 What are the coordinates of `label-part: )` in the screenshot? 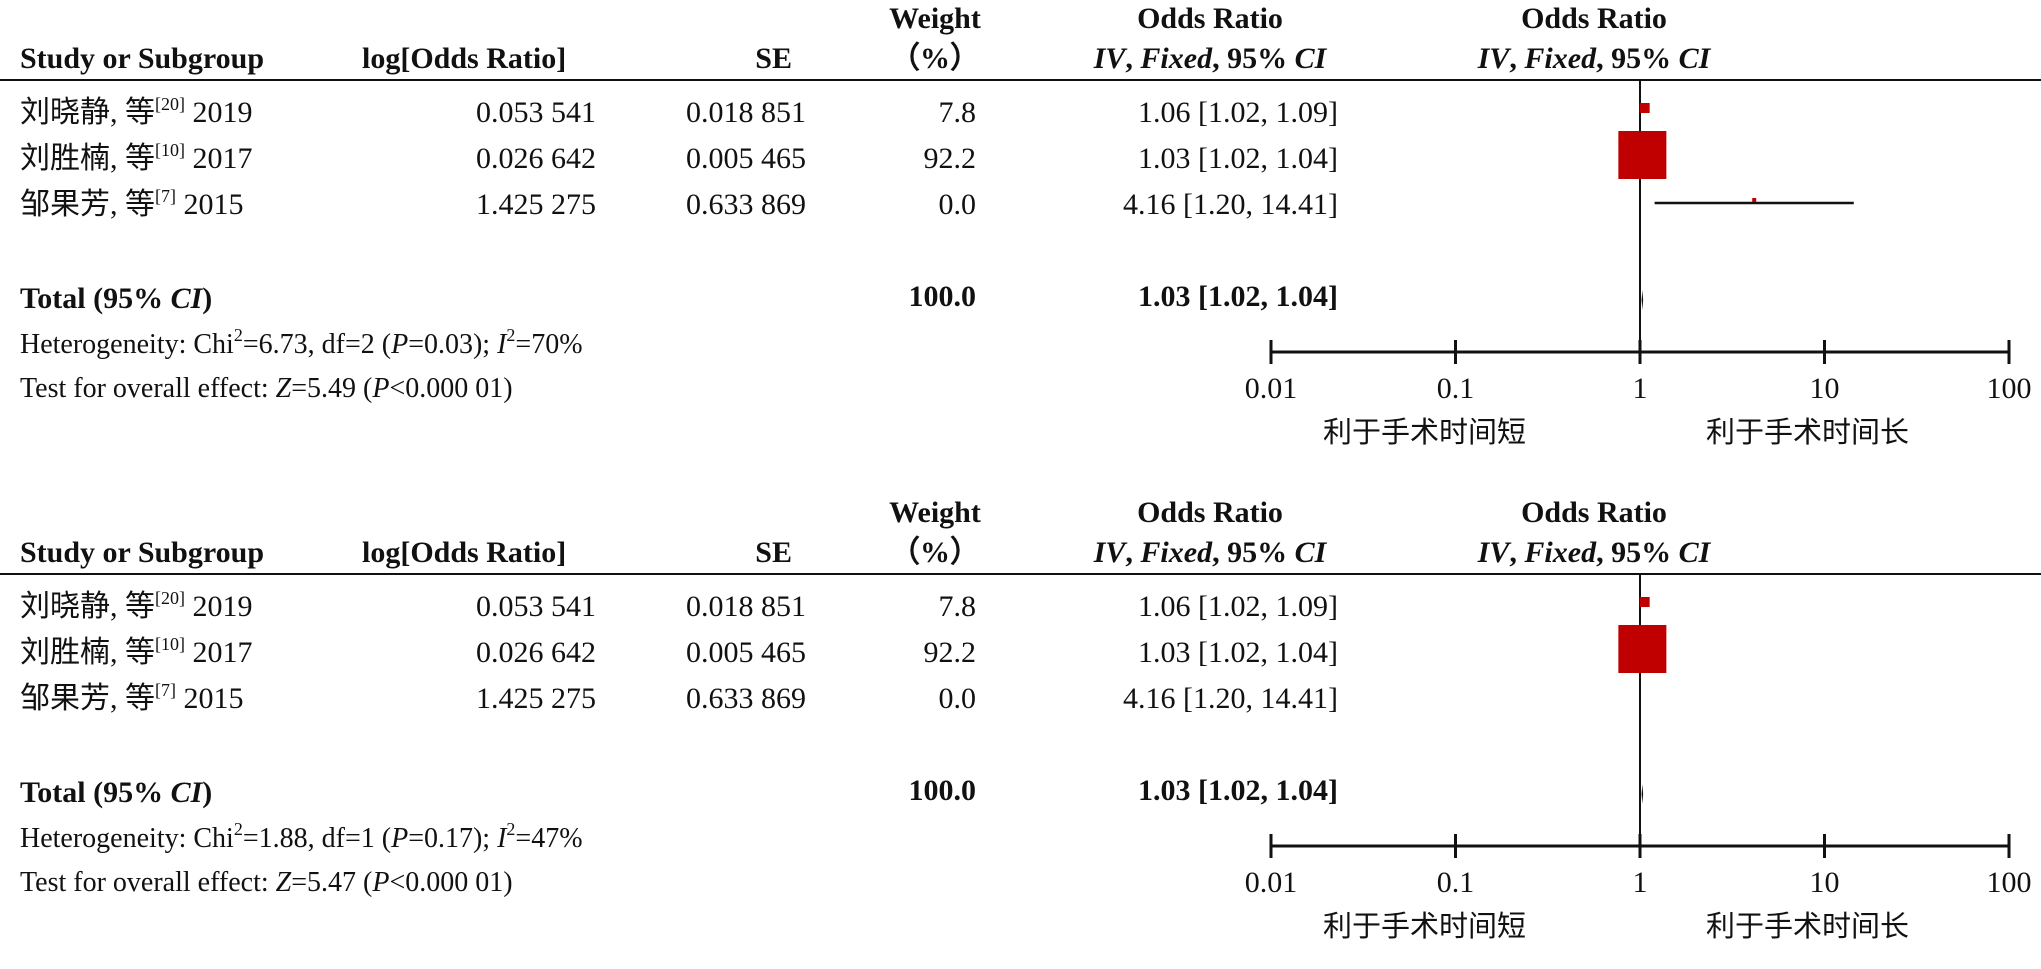 It's located at (207, 792).